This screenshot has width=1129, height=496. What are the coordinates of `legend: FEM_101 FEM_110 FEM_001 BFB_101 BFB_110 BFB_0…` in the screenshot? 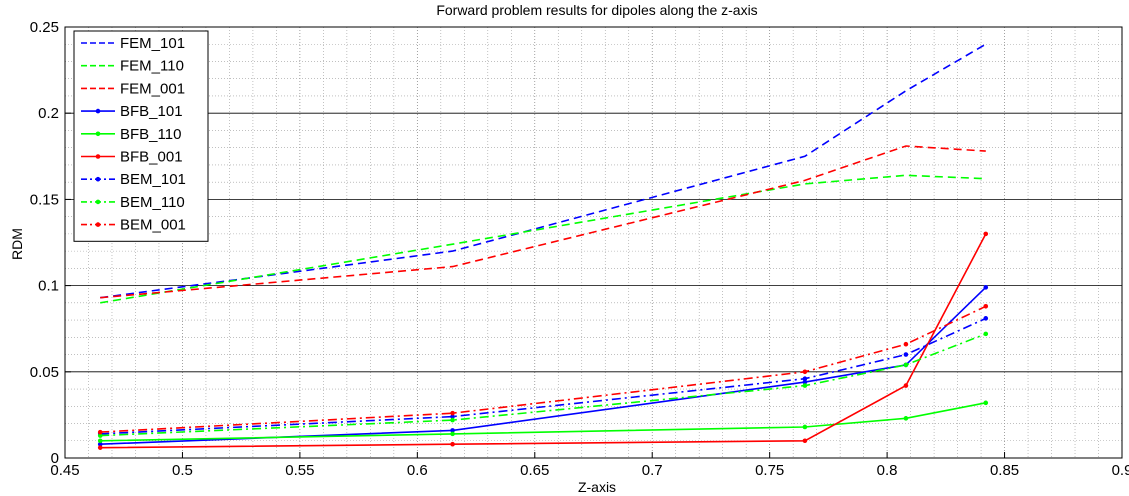 It's located at (141, 136).